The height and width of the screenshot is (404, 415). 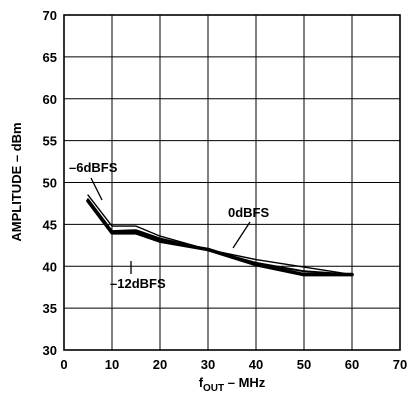 What do you see at coordinates (50, 99) in the screenshot?
I see `y-tick-label: 60` at bounding box center [50, 99].